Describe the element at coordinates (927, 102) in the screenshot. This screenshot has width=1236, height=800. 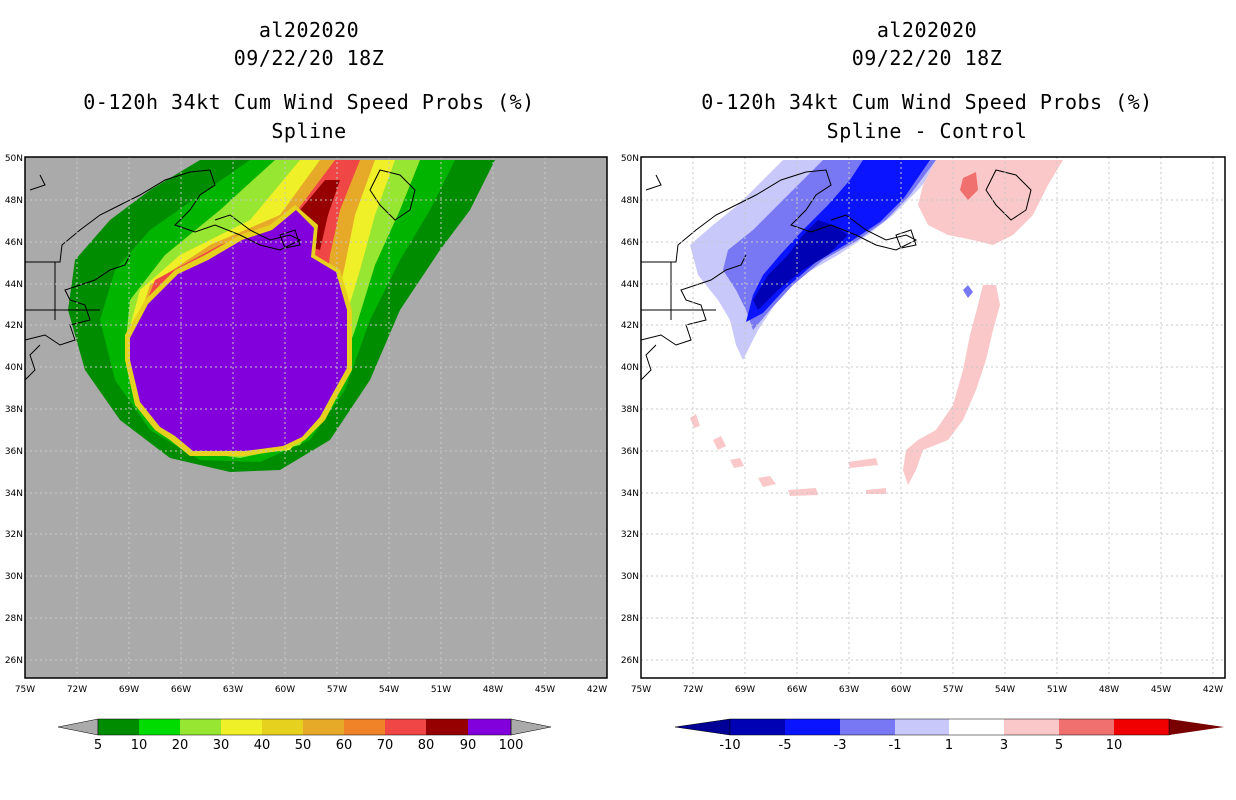
I see `right-product-title: 0-120h 34kt Cum Wind Speed Probs (%)` at that location.